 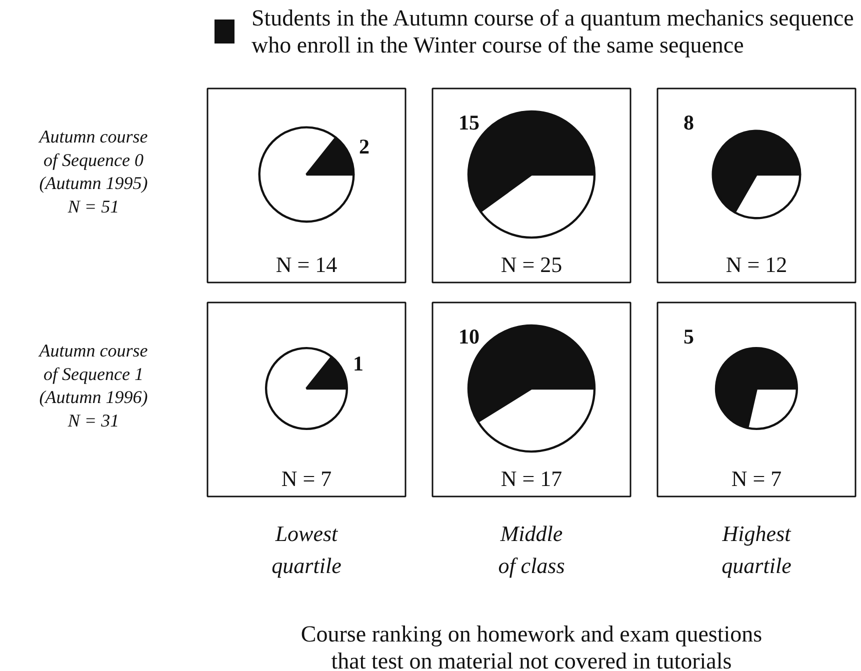 I want to click on data-label: 10, so click(x=469, y=336).